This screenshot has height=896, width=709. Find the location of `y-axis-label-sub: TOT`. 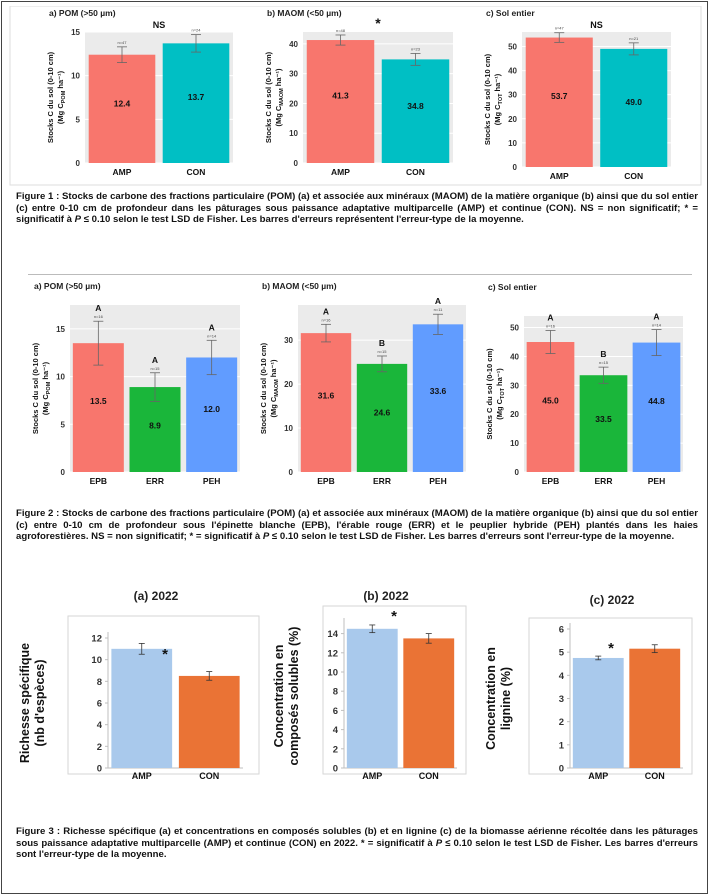

y-axis-label-sub: TOT is located at coordinates (503, 393).